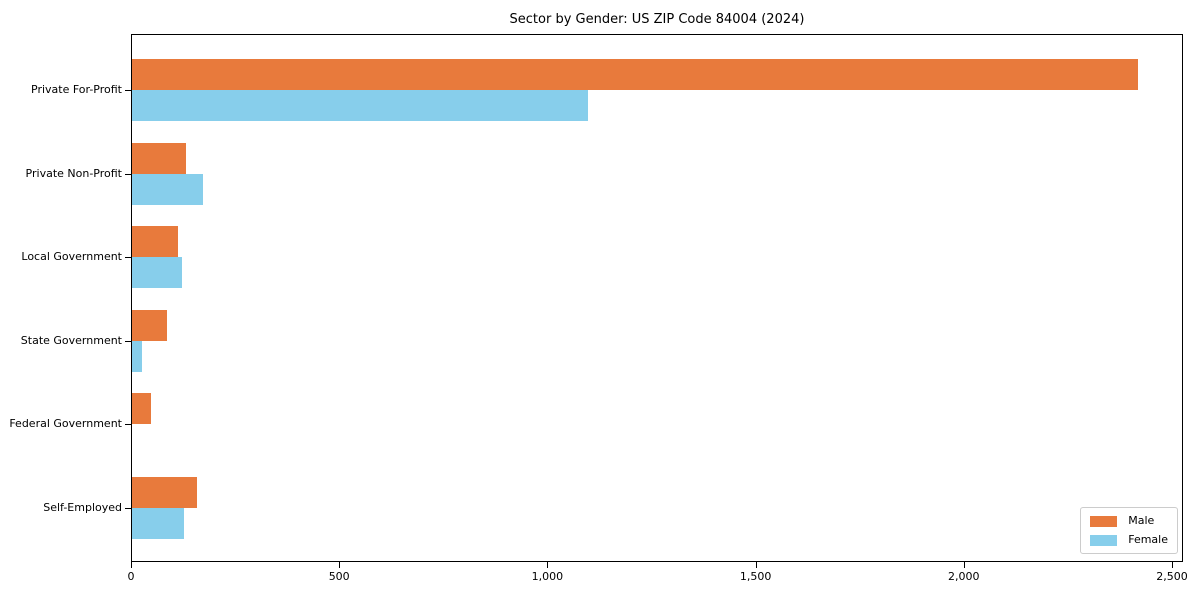 This screenshot has height=600, width=1200. I want to click on y-tick-label-self-employed: Self-Employed, so click(82, 507).